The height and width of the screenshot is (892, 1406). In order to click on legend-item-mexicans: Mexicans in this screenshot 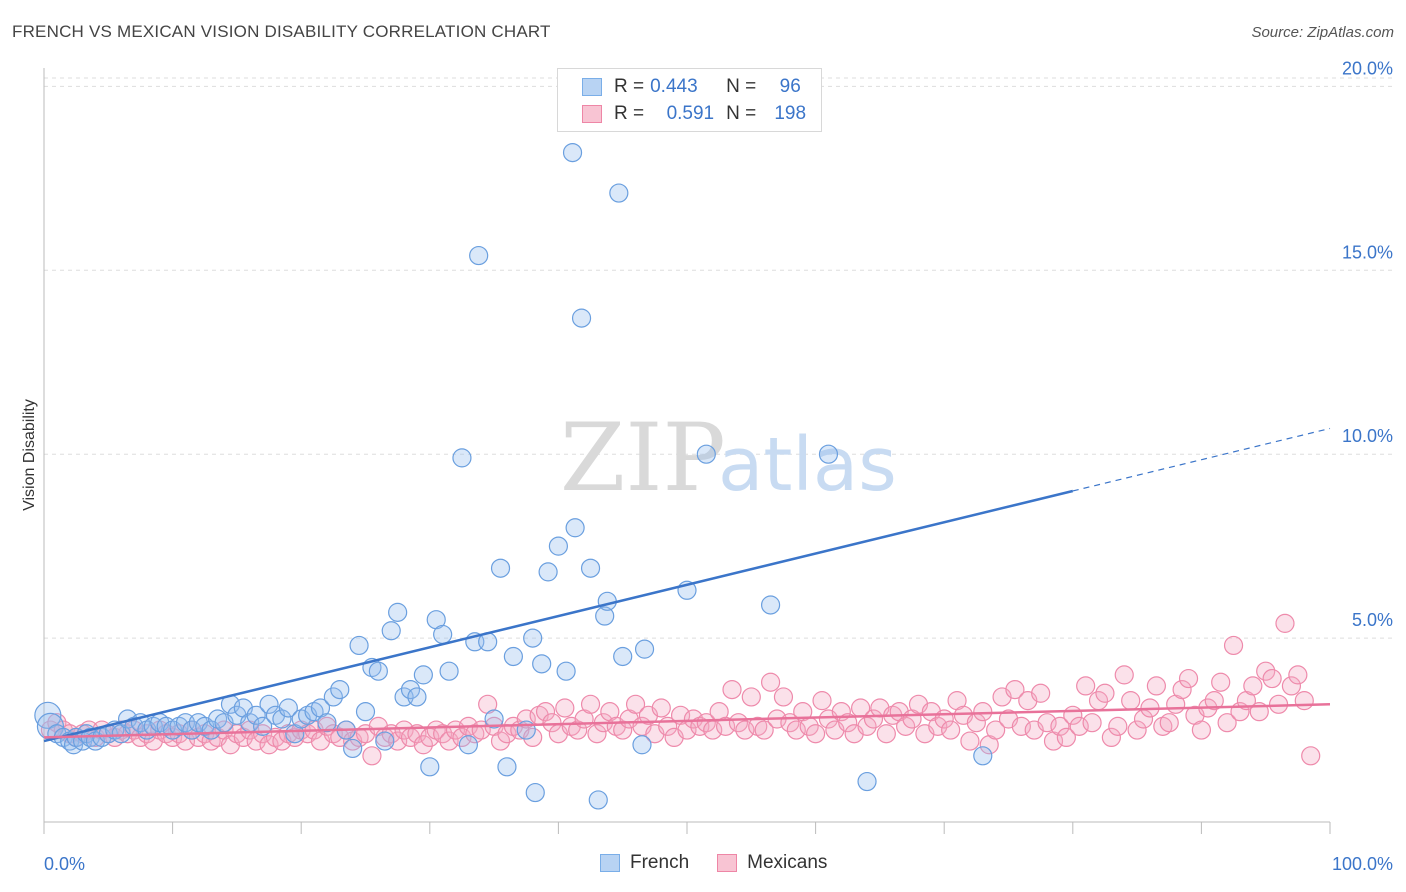, I will do `click(772, 863)`.